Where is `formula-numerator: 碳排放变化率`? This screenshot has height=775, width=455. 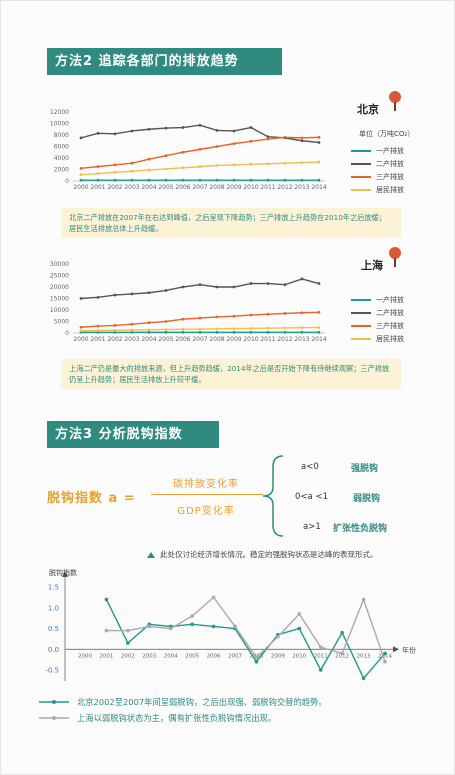
formula-numerator: 碳排放变化率 is located at coordinates (206, 484).